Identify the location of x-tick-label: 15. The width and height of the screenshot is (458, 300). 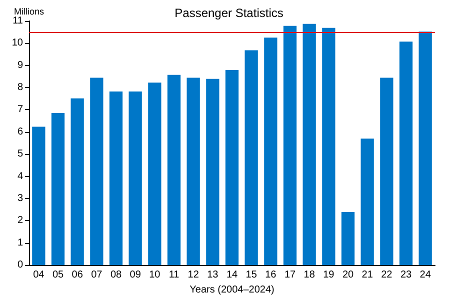
(252, 275).